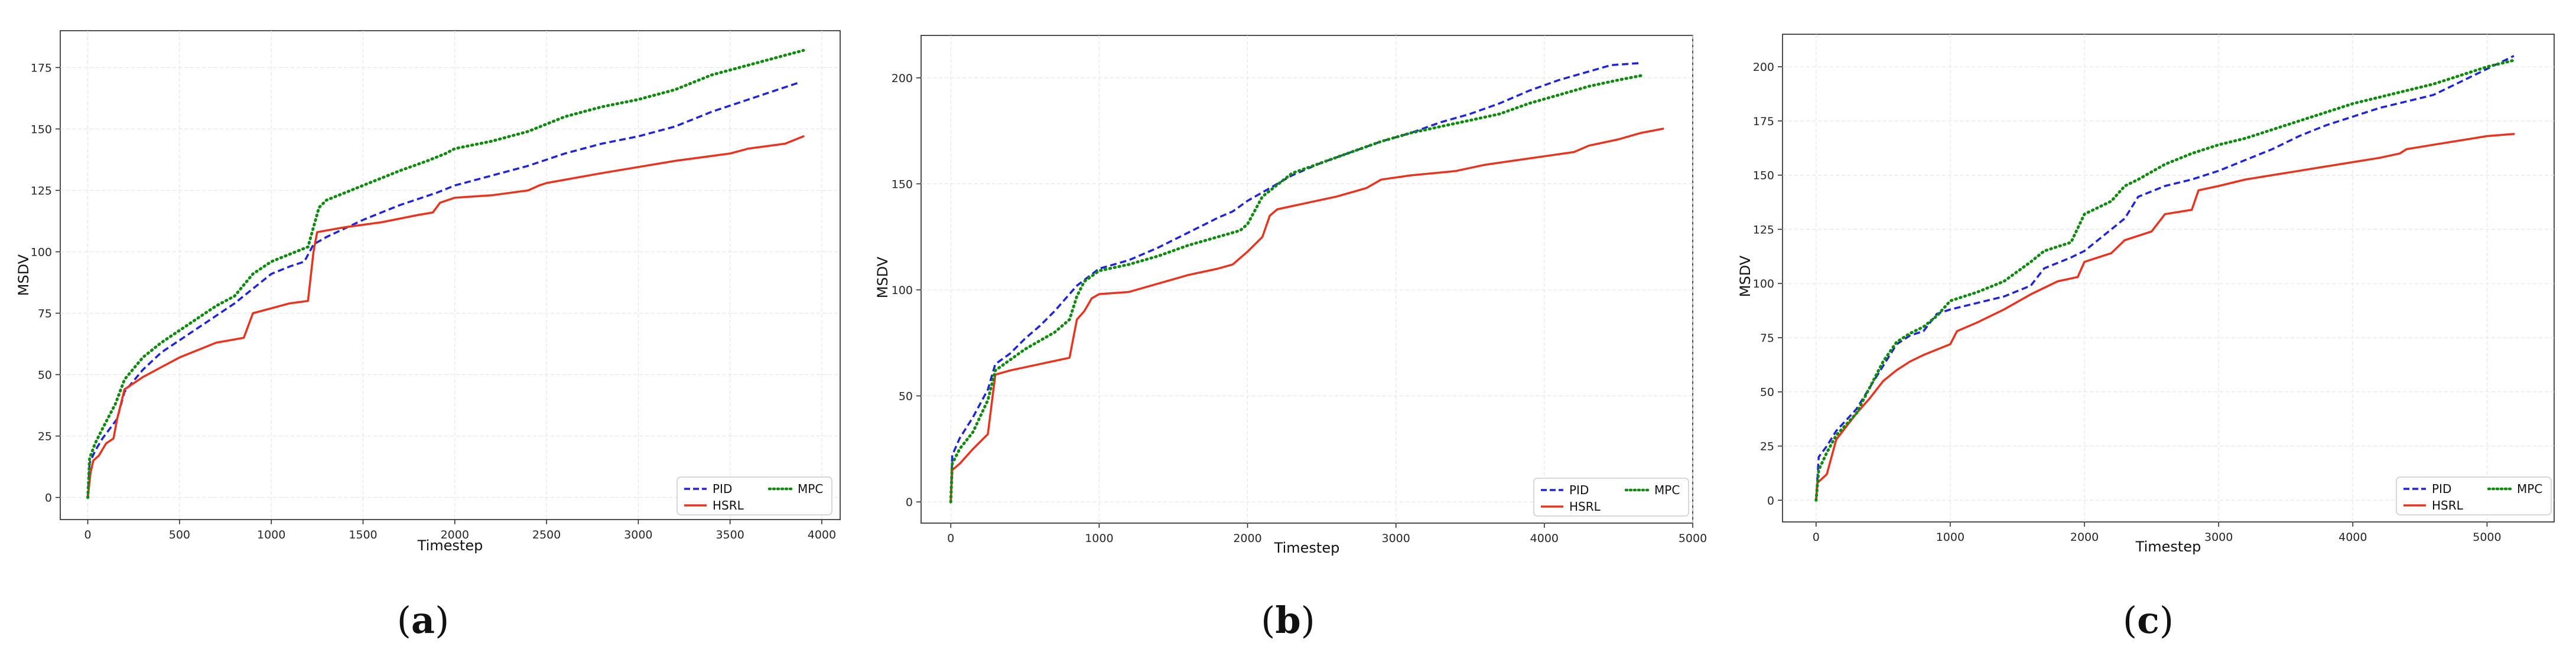 This screenshot has height=653, width=2576. What do you see at coordinates (23, 275) in the screenshot?
I see `y-axis-label-a: MSDV` at bounding box center [23, 275].